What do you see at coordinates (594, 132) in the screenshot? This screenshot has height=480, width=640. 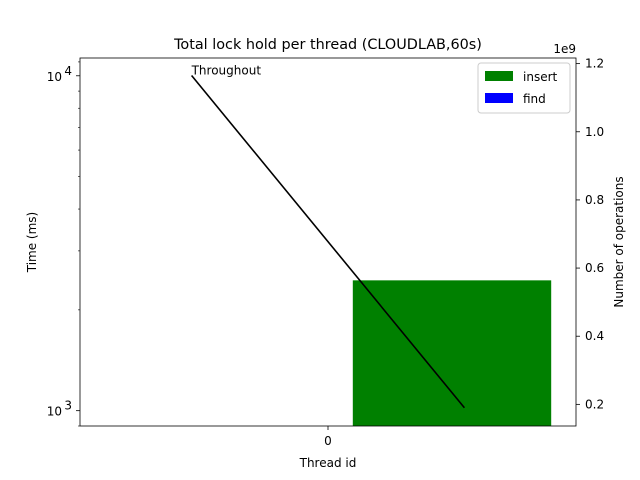 I see `y2-tick-label: 1.0` at bounding box center [594, 132].